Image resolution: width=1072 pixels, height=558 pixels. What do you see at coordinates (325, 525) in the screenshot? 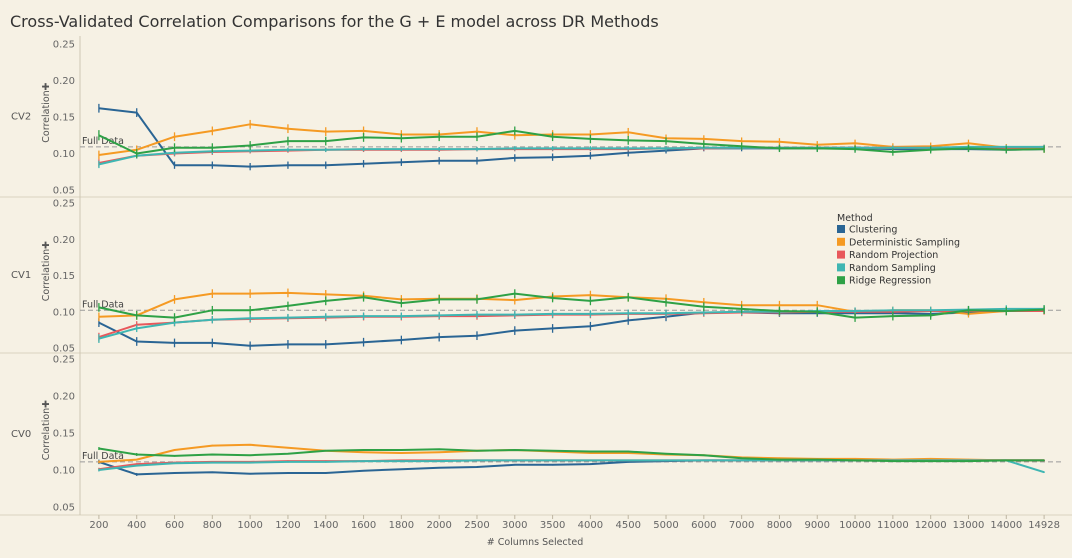
I see `x-tick-label: 1400` at bounding box center [325, 525].